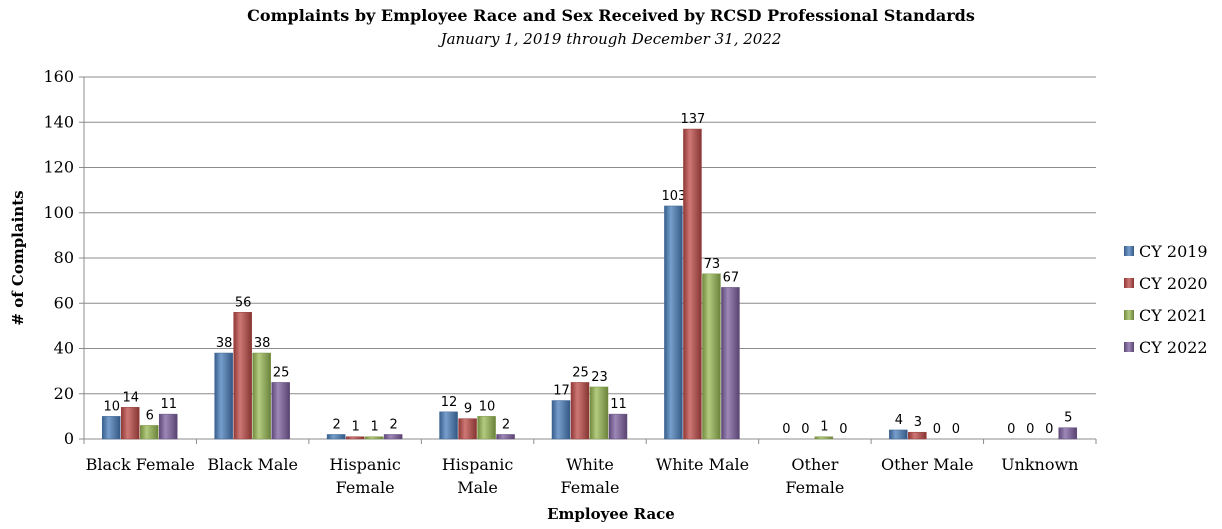 The image size is (1222, 529). I want to click on legend-label: CY 2019, so click(1173, 251).